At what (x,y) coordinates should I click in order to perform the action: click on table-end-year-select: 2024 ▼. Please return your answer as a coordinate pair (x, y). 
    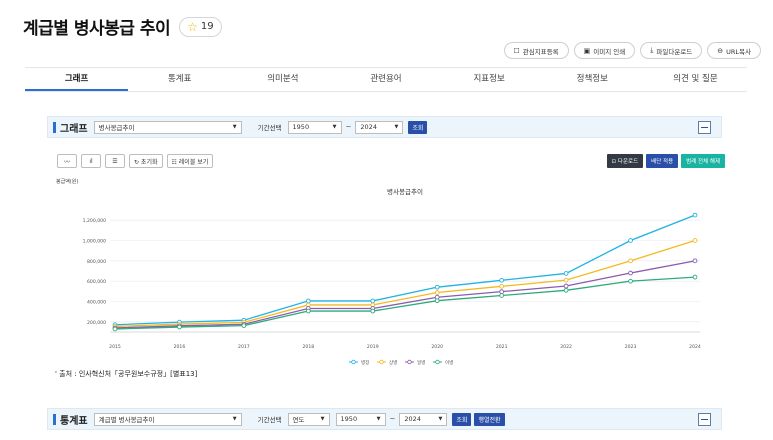
    Looking at the image, I should click on (423, 419).